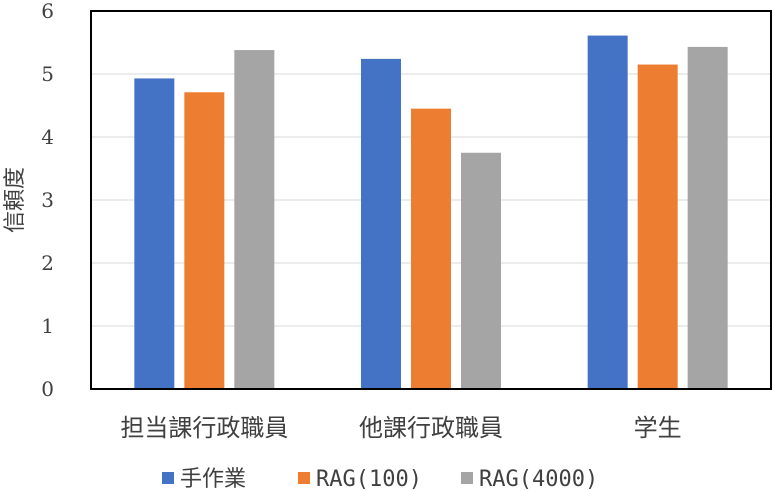 Image resolution: width=773 pixels, height=491 pixels. I want to click on legend-item: 手作業, so click(204, 479).